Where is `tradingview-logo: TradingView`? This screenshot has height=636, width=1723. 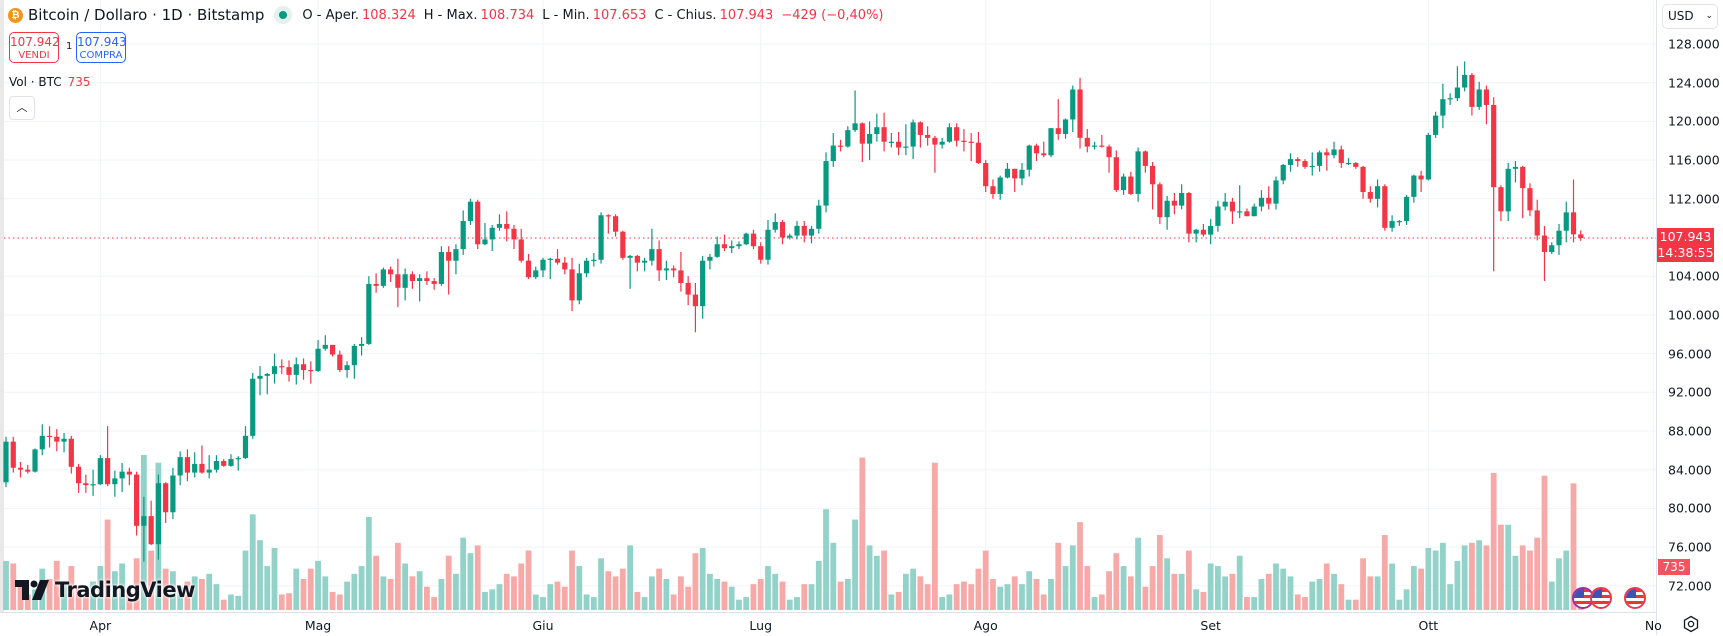 tradingview-logo: TradingView is located at coordinates (105, 590).